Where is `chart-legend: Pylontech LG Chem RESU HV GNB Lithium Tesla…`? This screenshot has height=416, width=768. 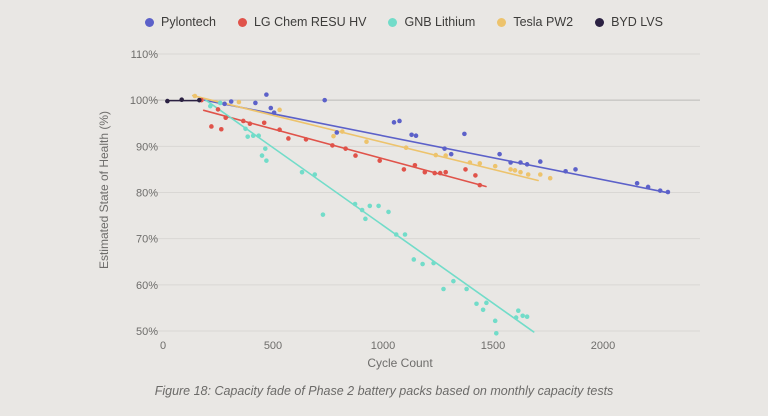
chart-legend: Pylontech LG Chem RESU HV GNB Lithium Tesla… is located at coordinates (384, 22).